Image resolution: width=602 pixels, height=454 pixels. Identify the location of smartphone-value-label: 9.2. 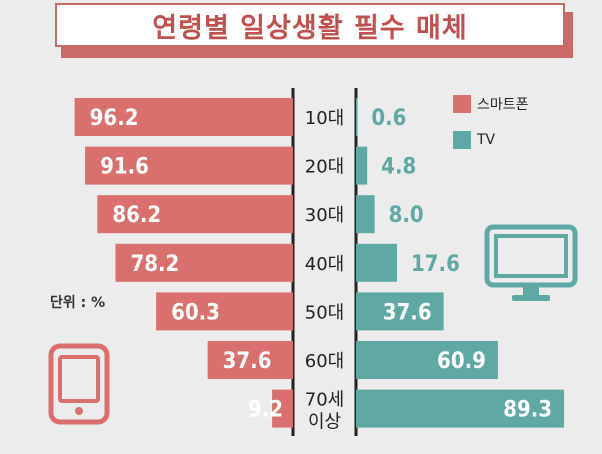
(265, 410).